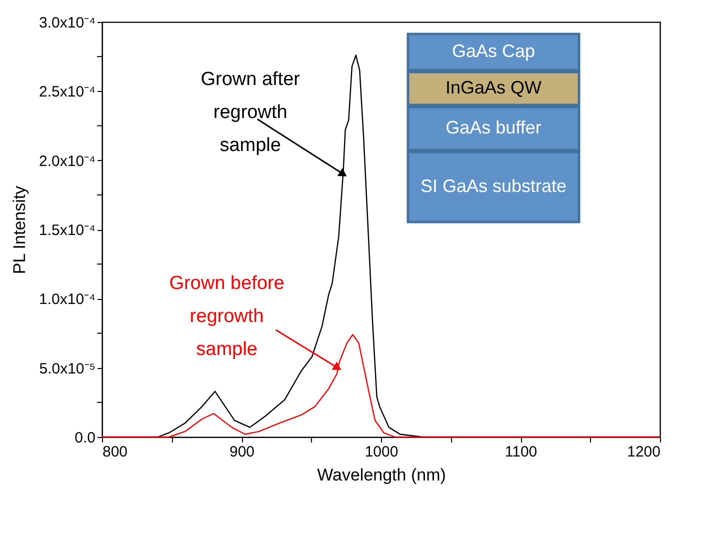 Image resolution: width=713 pixels, height=533 pixels. What do you see at coordinates (493, 88) in the screenshot?
I see `annotation: InGaAs QW` at bounding box center [493, 88].